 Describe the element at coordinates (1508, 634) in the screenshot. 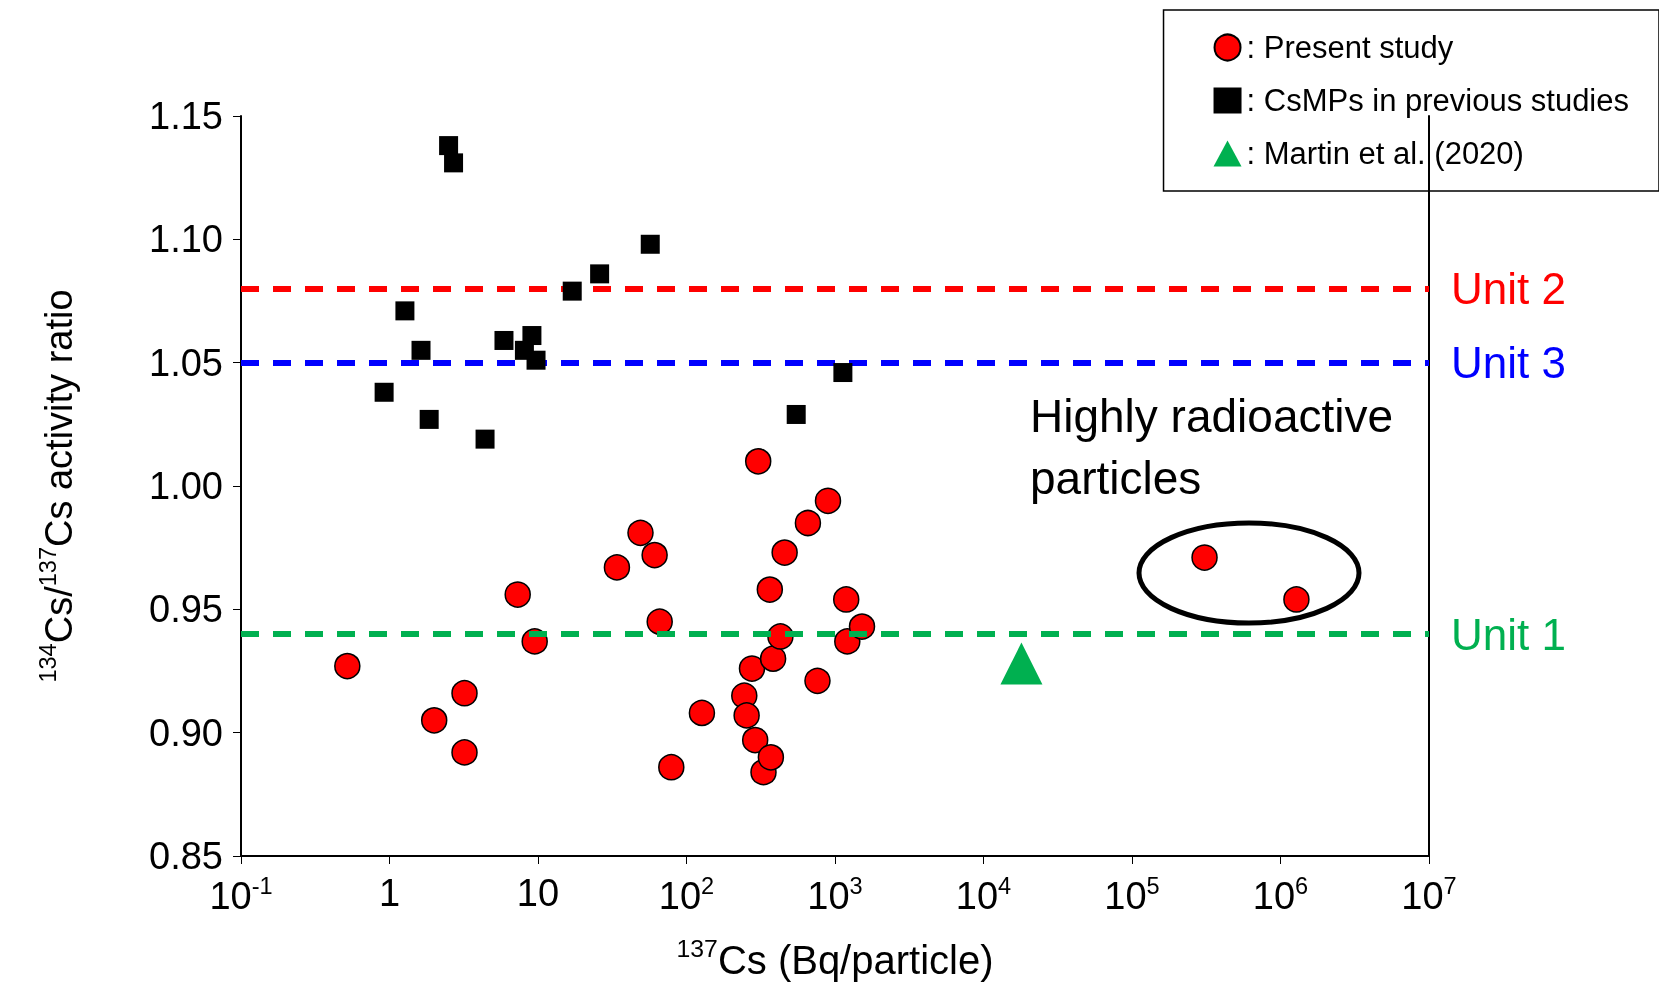

I see `ref-line-label: Unit 1` at that location.